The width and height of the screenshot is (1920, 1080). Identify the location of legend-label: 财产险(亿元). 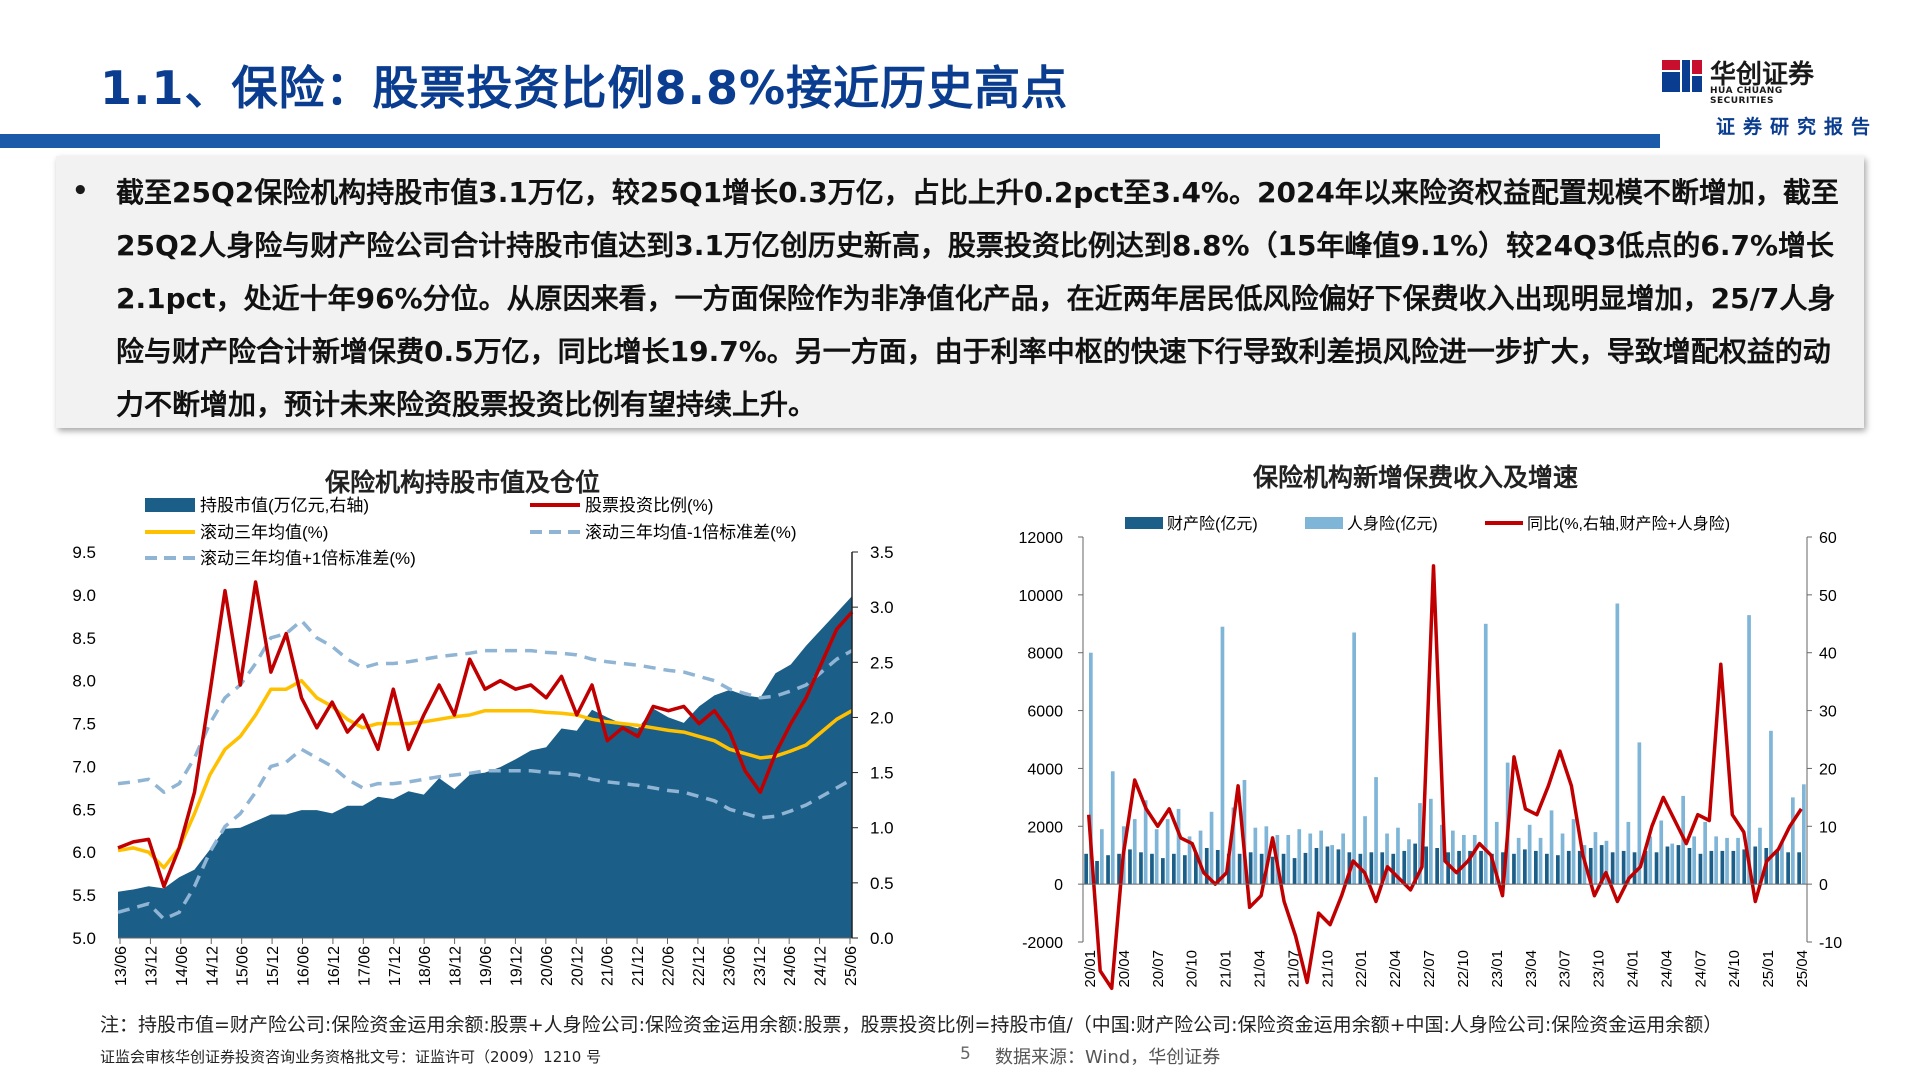
(1212, 524).